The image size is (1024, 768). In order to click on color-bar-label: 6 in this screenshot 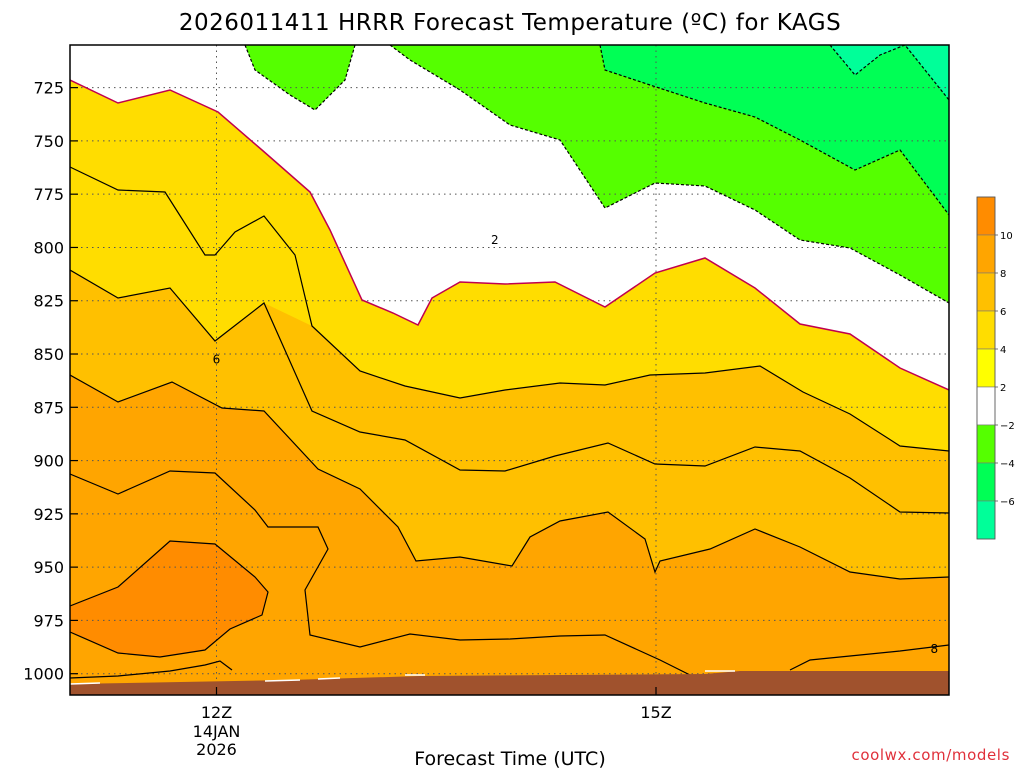, I will do `click(1003, 312)`.